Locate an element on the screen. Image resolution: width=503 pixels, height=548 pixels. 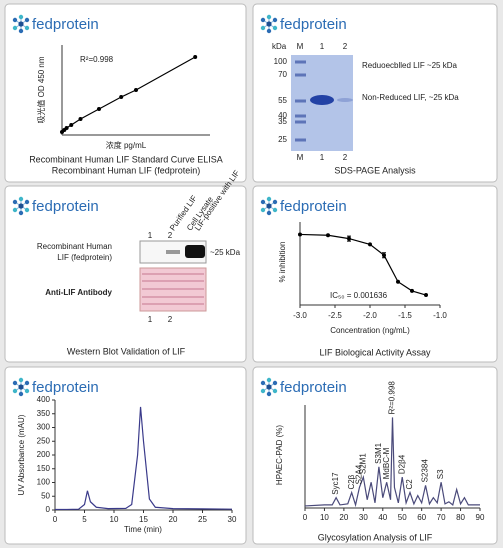
x-tick-label: 5 is located at coordinates (84, 519).